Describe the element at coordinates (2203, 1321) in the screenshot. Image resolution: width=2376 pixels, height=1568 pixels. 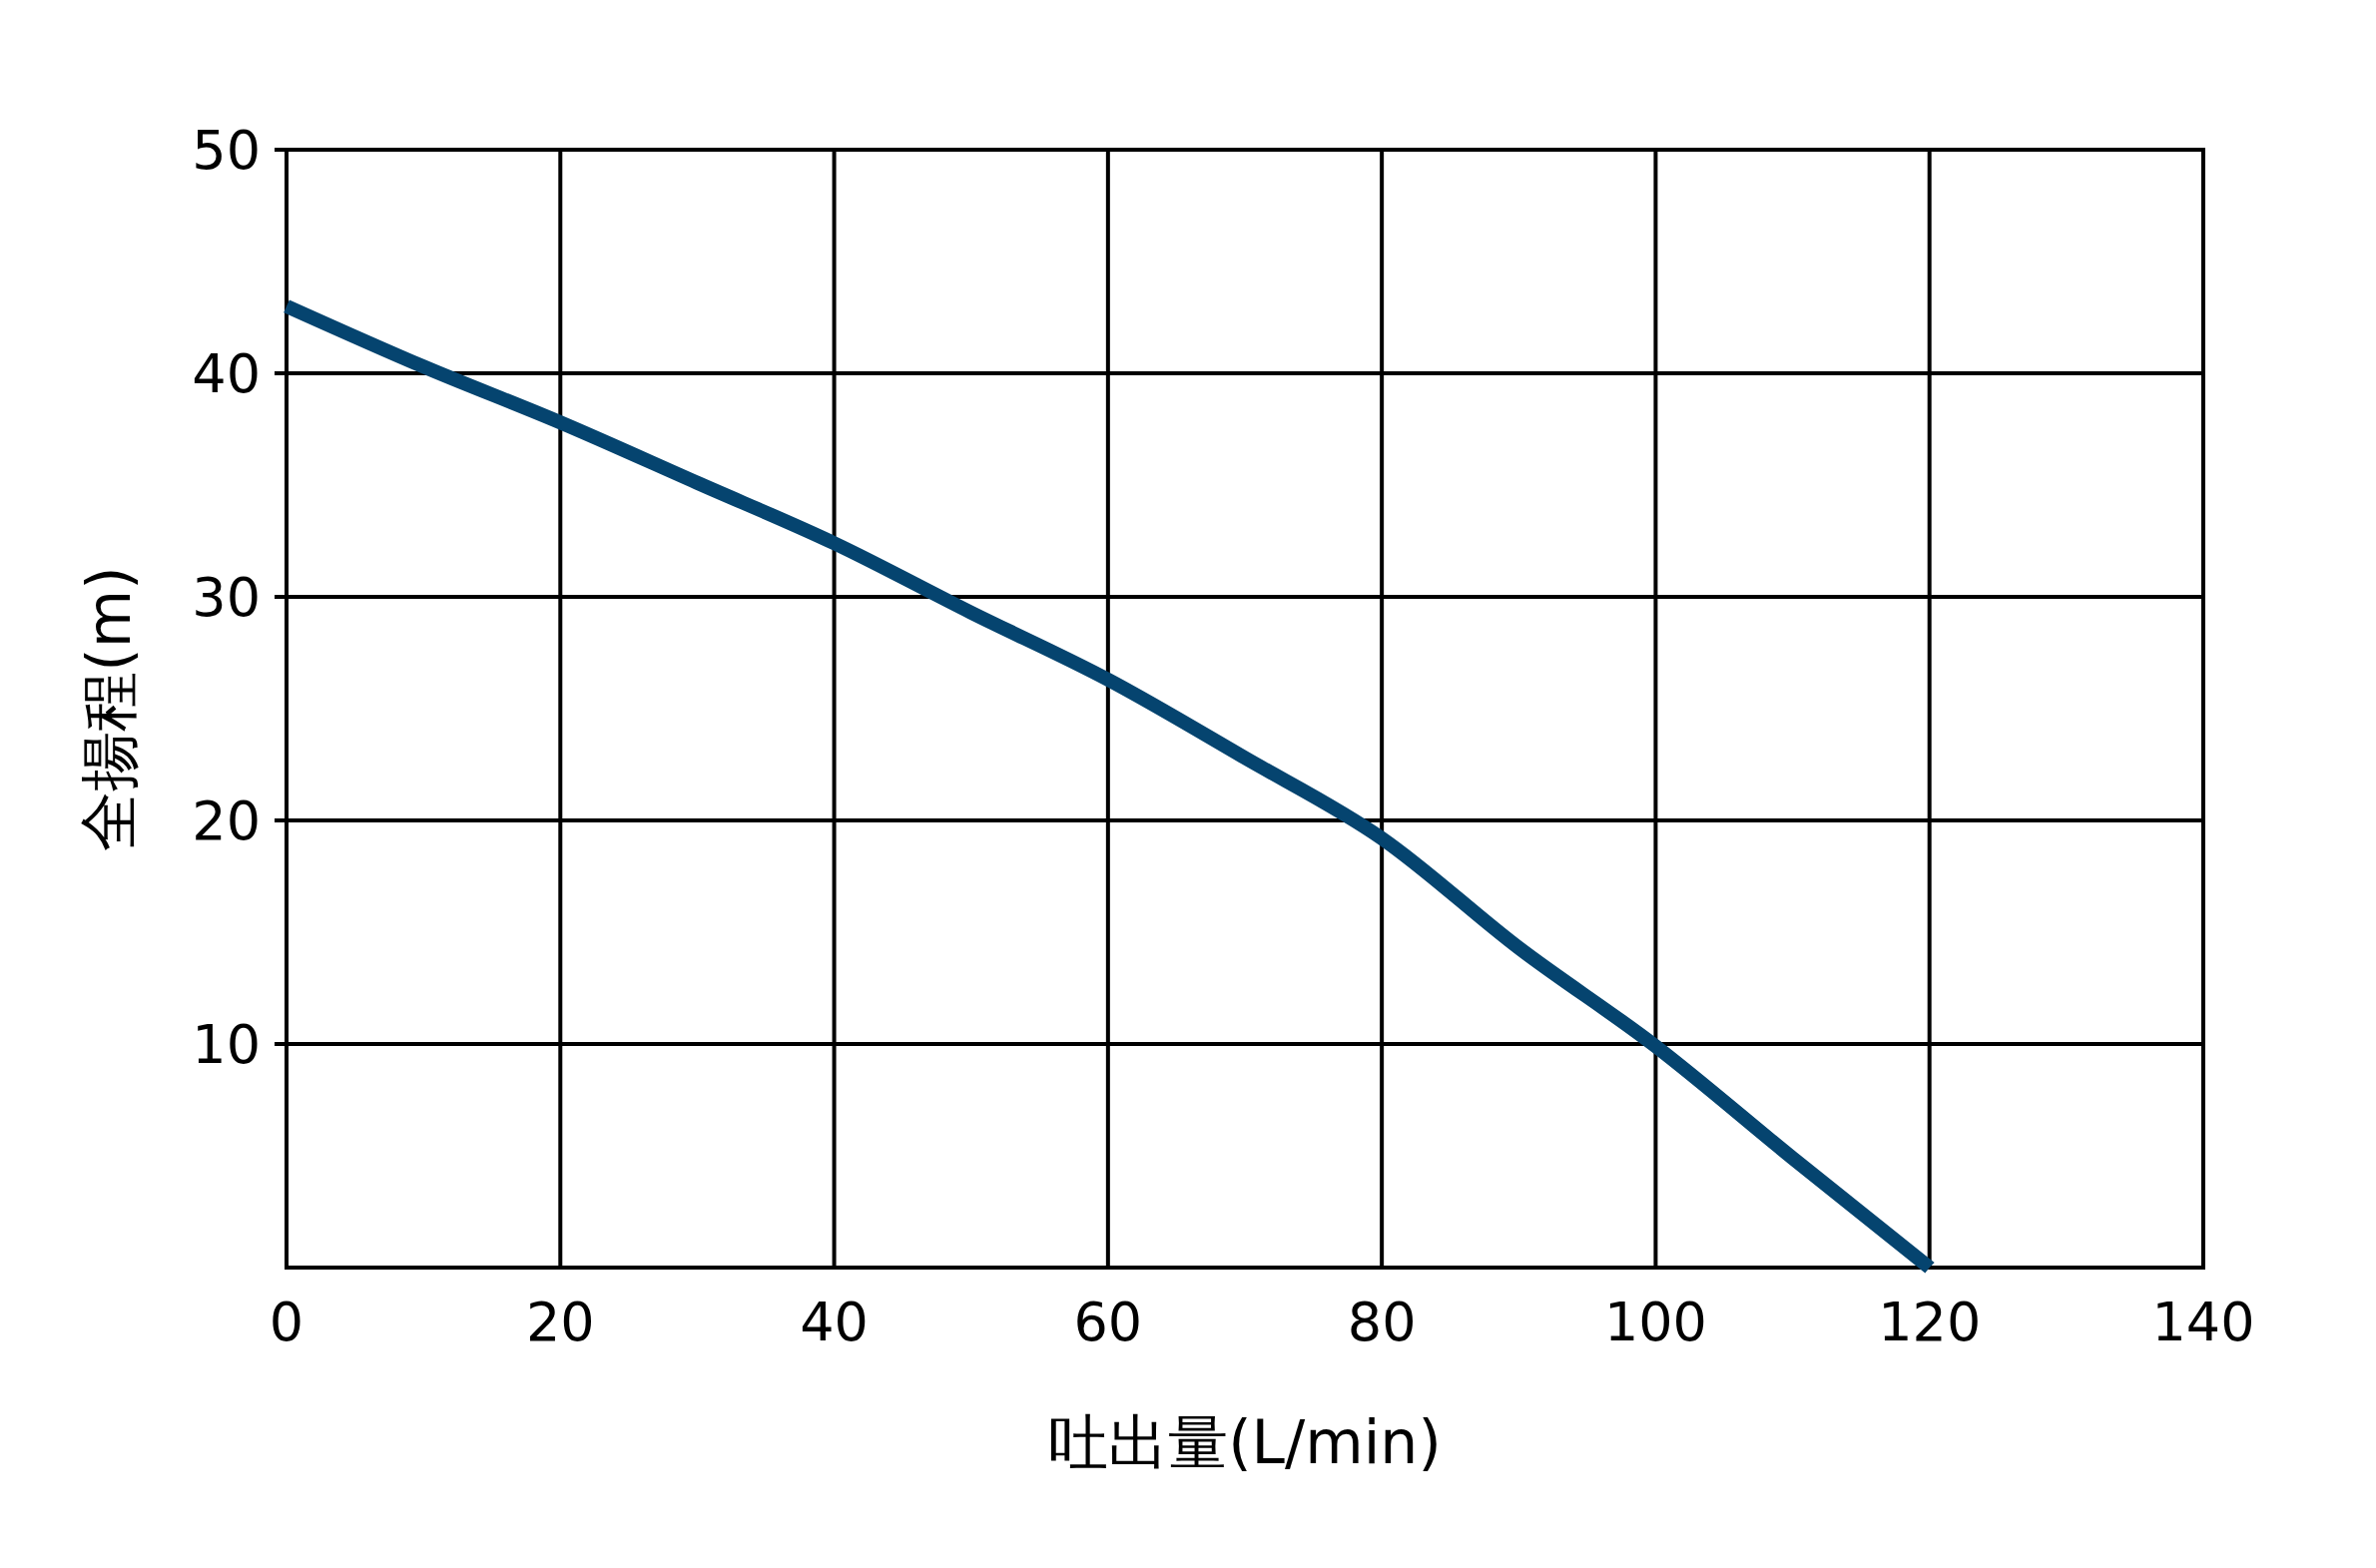
I see `x-tick-label: 140` at that location.